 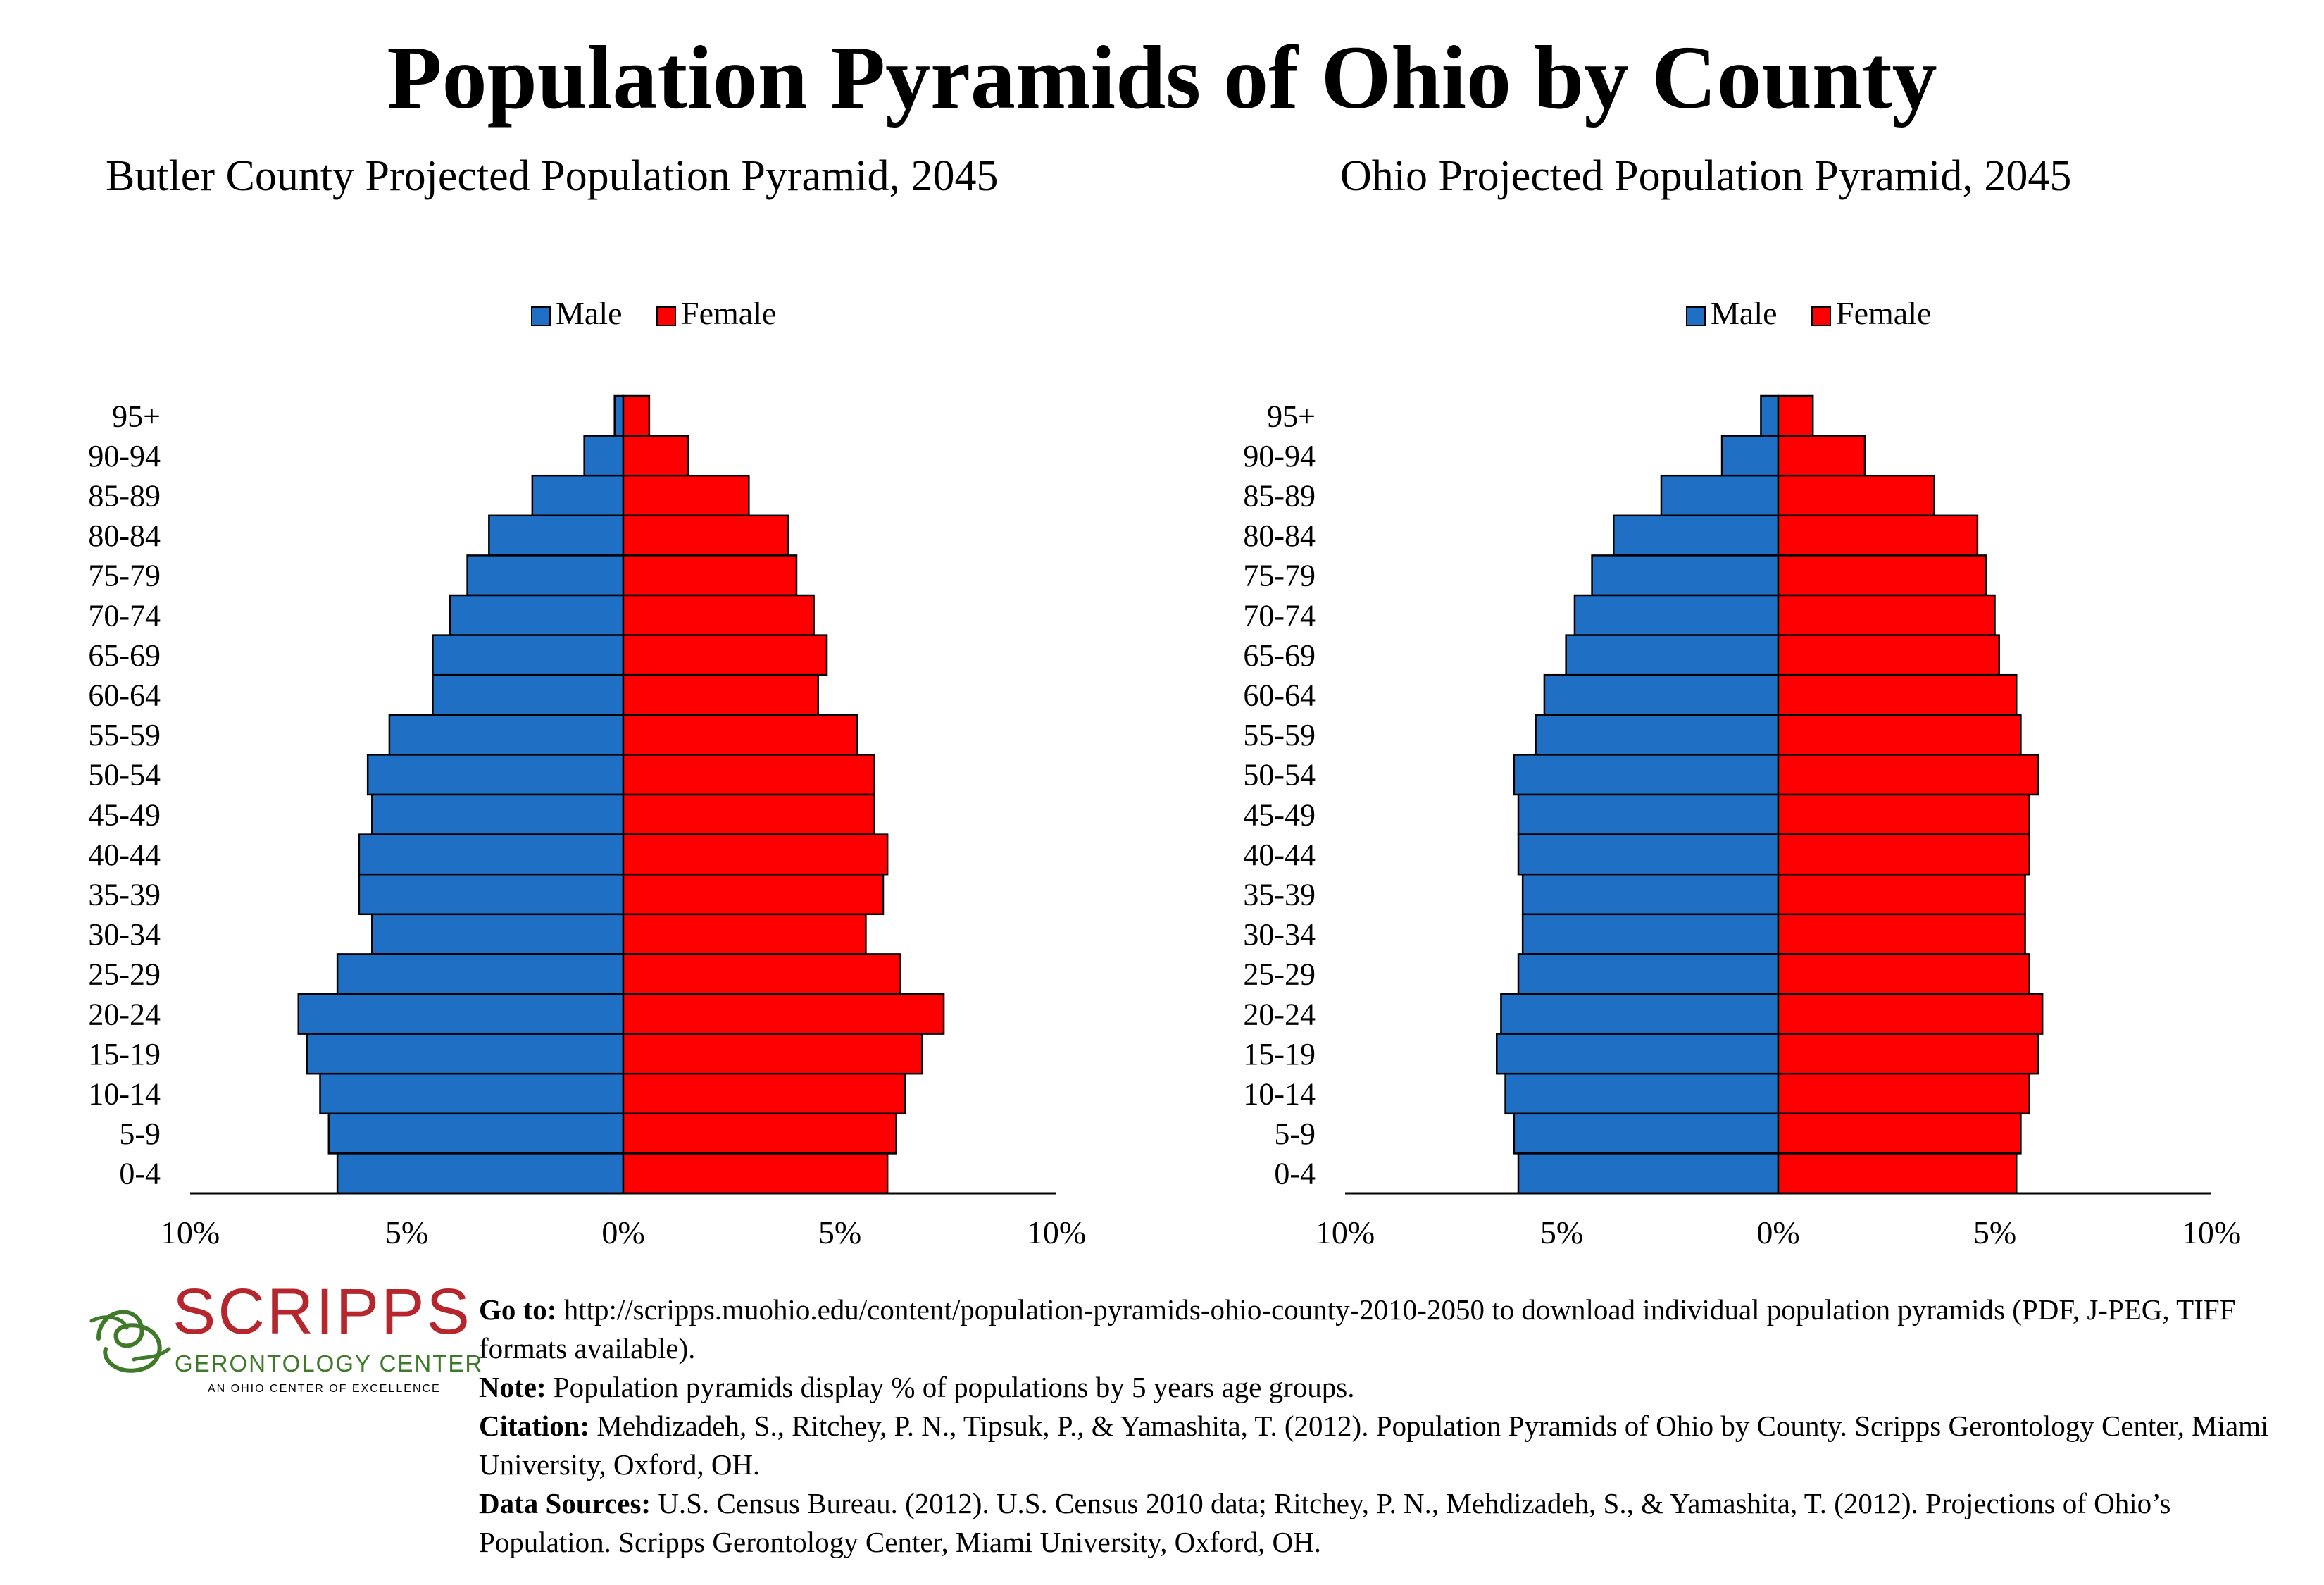 I want to click on age-label-15-19: 15-19, so click(x=1279, y=1054).